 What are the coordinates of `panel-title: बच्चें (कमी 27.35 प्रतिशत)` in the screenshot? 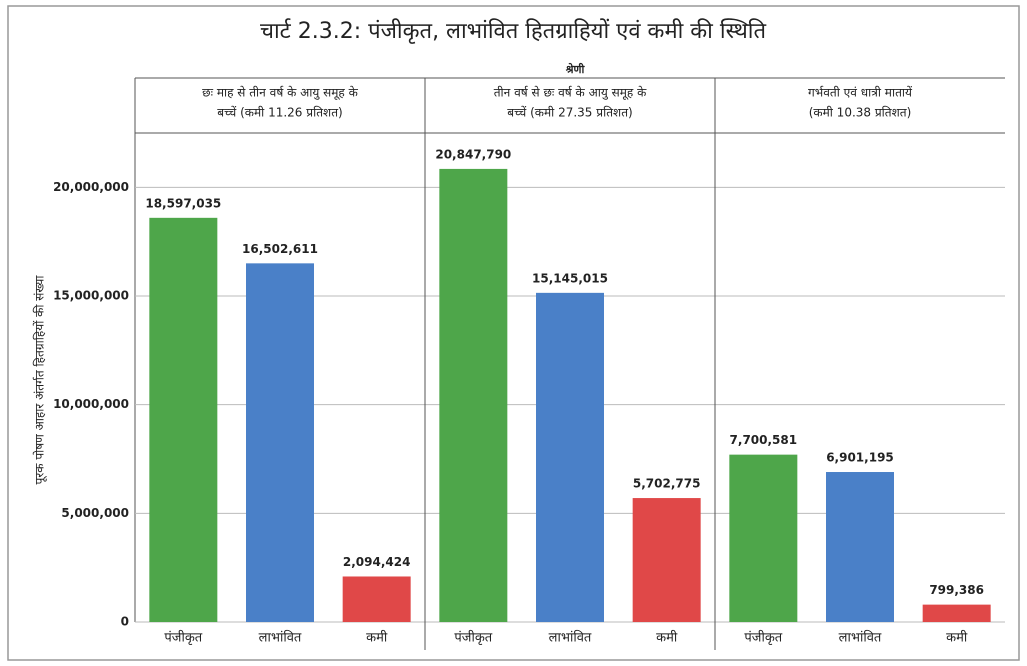 It's located at (569, 113).